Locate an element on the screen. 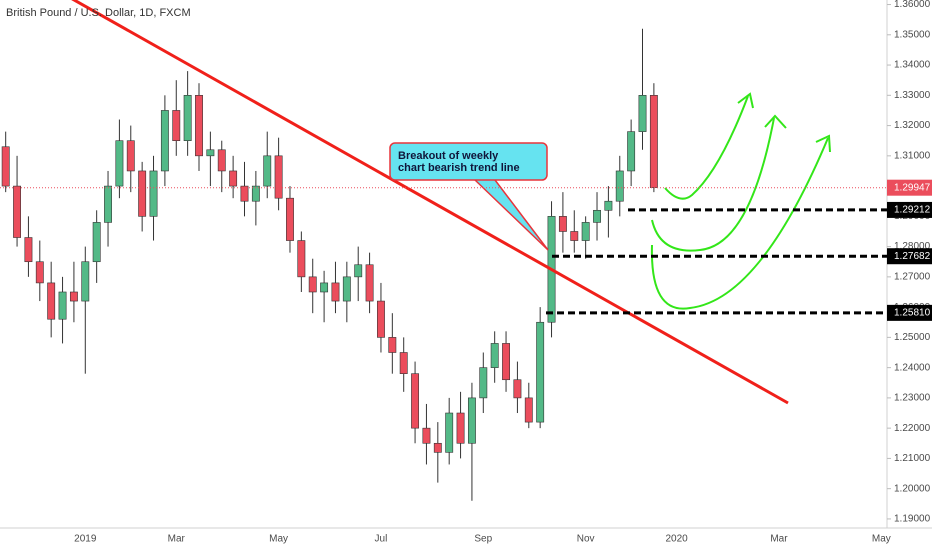 The height and width of the screenshot is (550, 932). y-tick-label: 1.34000 is located at coordinates (912, 65).